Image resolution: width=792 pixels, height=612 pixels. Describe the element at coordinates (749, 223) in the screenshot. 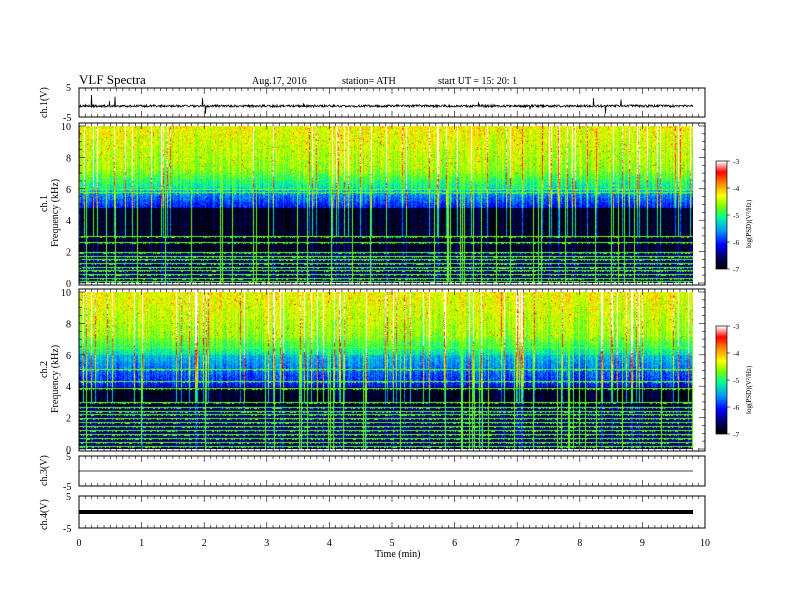

I see `ch1-colorbar-label: log(PSD)(V²/Hz)` at that location.